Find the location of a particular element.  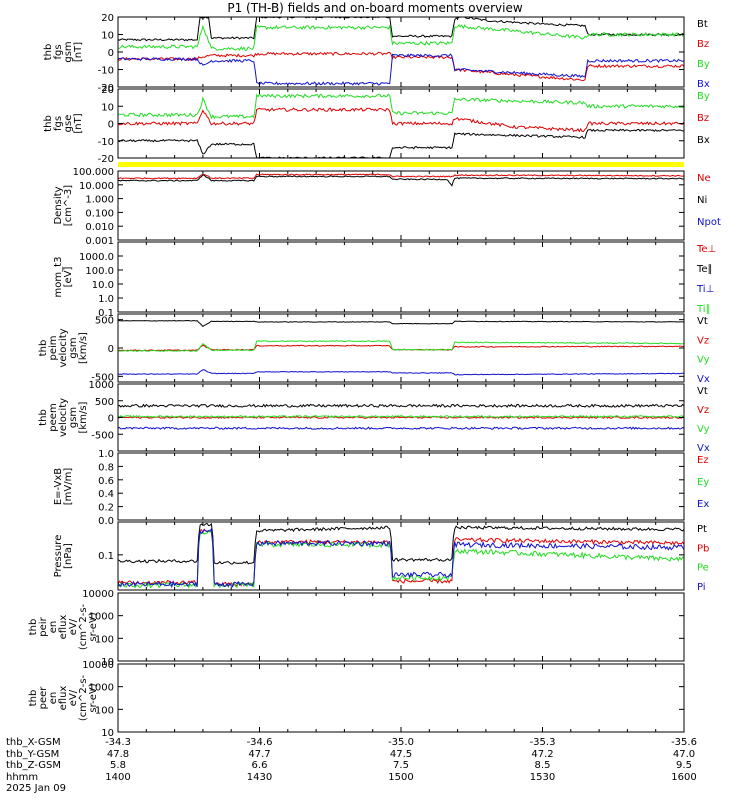

y-tick-label: 10.0 is located at coordinates (103, 285).